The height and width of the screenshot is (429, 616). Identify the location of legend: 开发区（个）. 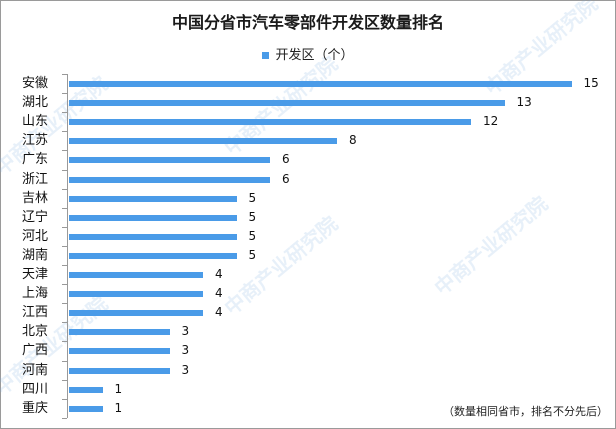
(308, 53).